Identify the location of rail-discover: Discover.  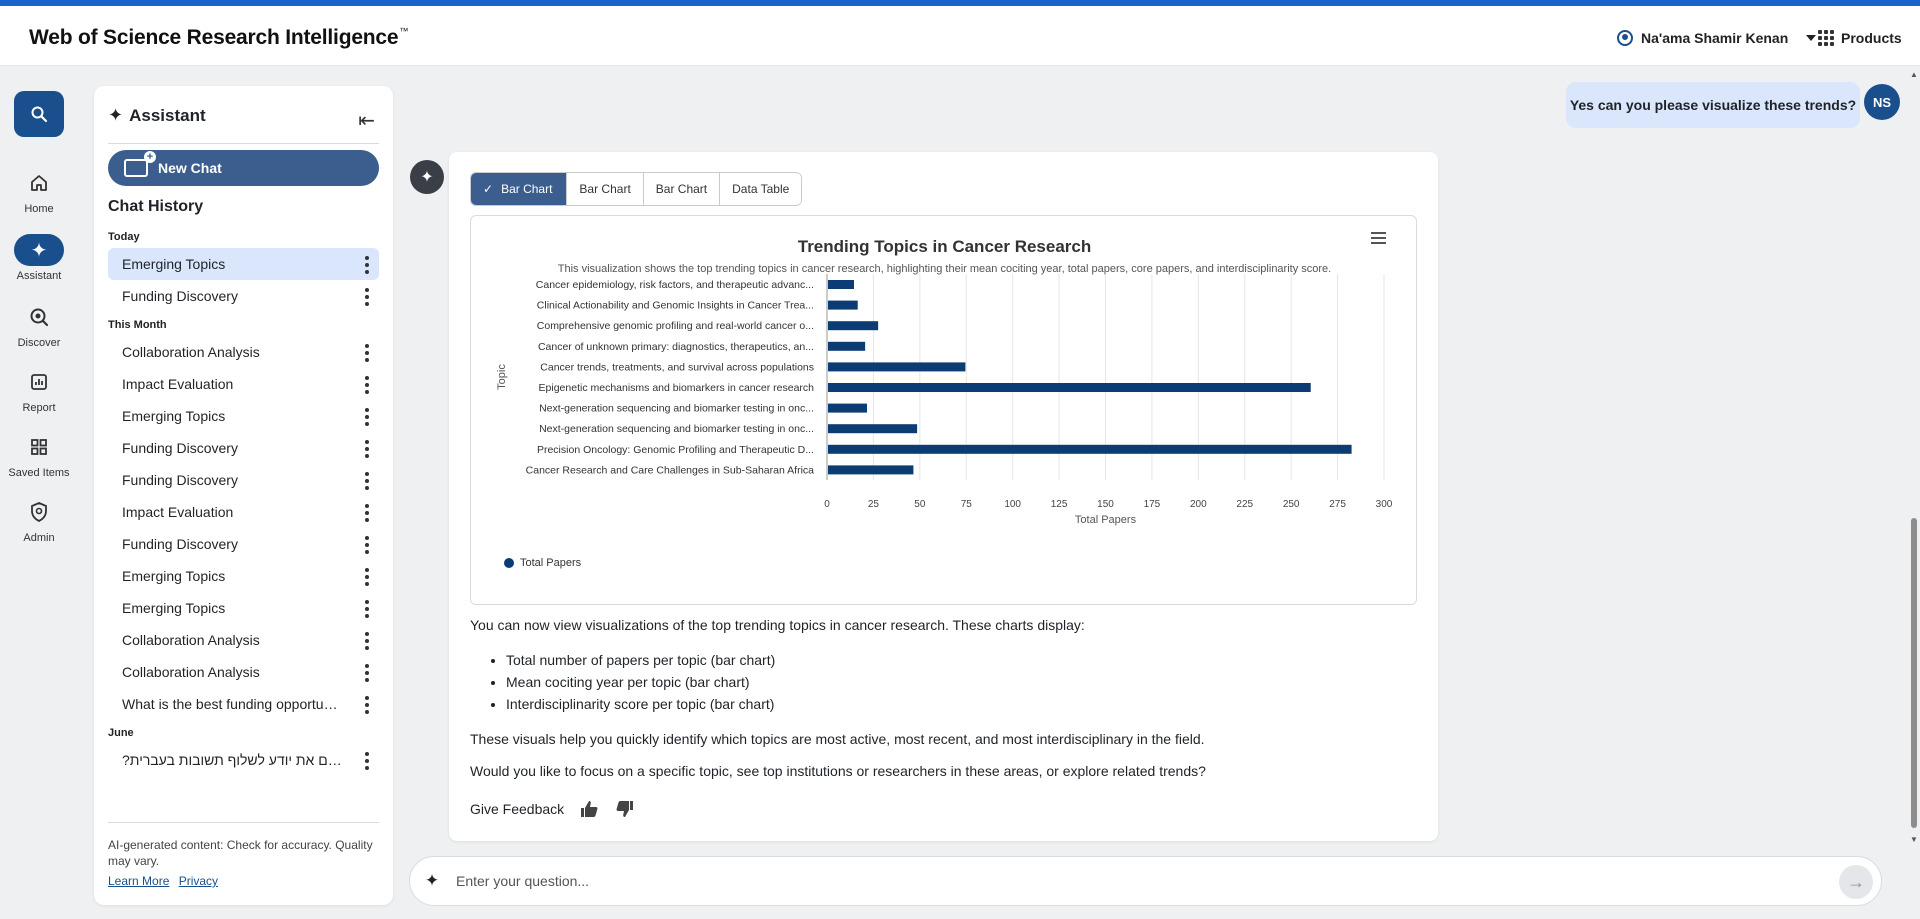
(39, 325).